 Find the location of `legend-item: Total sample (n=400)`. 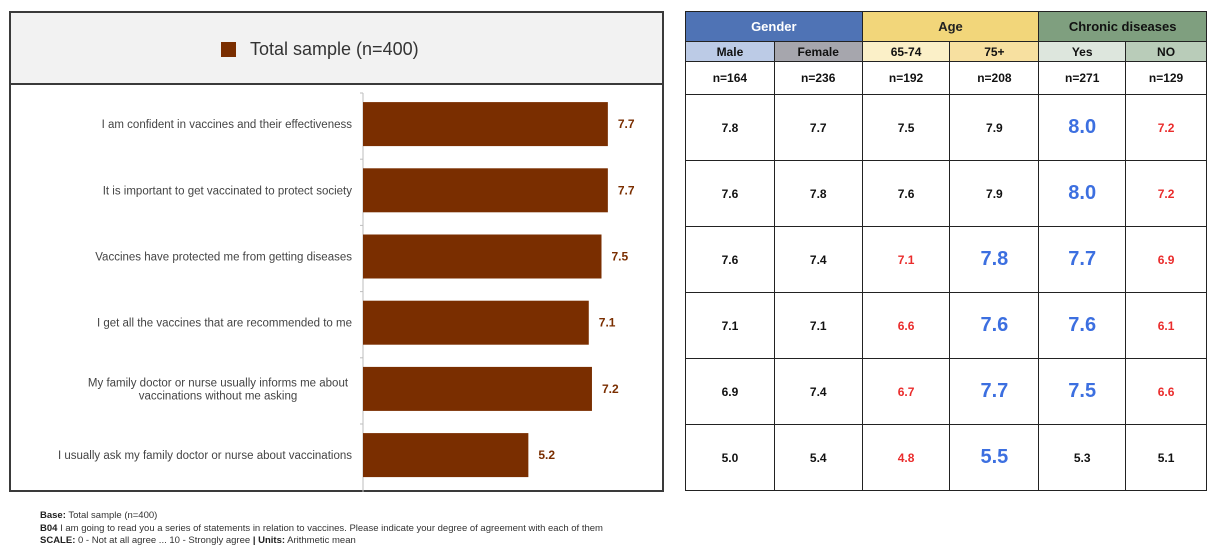

legend-item: Total sample (n=400) is located at coordinates (320, 49).